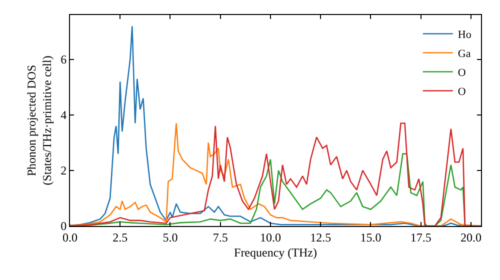  What do you see at coordinates (63, 115) in the screenshot?
I see `y-tick-label: 4` at bounding box center [63, 115].